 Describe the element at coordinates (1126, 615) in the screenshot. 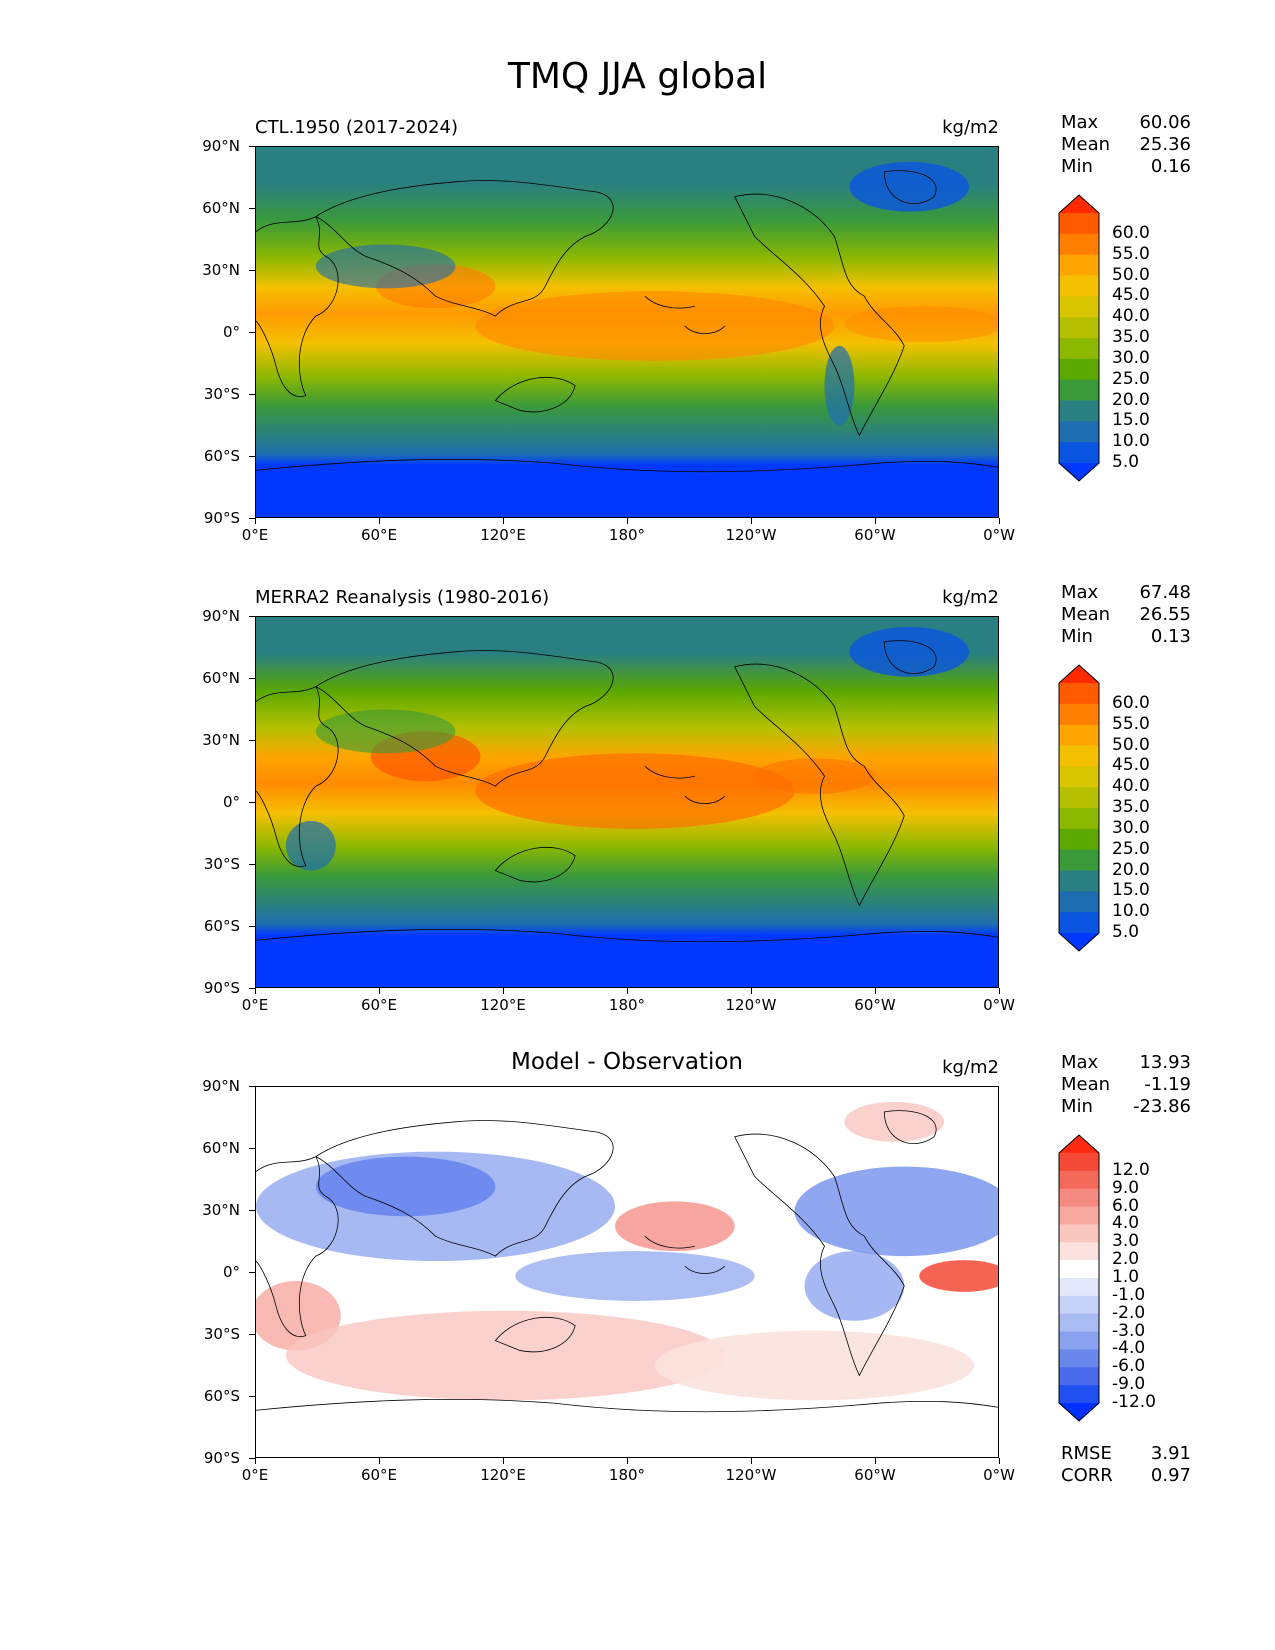

I see `stats-box: Max 67.48 Mean 26.55 Min 0.13` at that location.